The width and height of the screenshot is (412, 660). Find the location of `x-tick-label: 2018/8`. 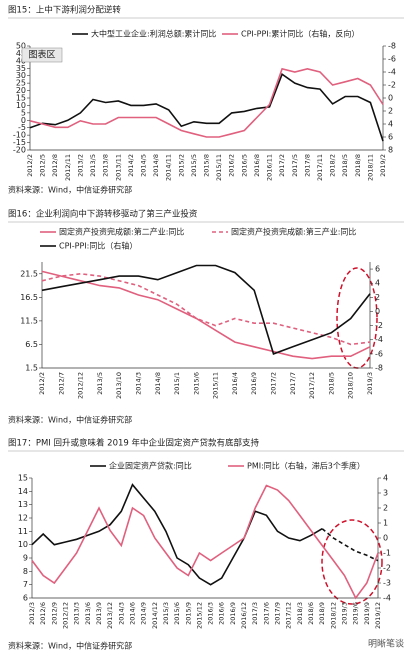

x-tick-label: 2018/8 is located at coordinates (358, 165).